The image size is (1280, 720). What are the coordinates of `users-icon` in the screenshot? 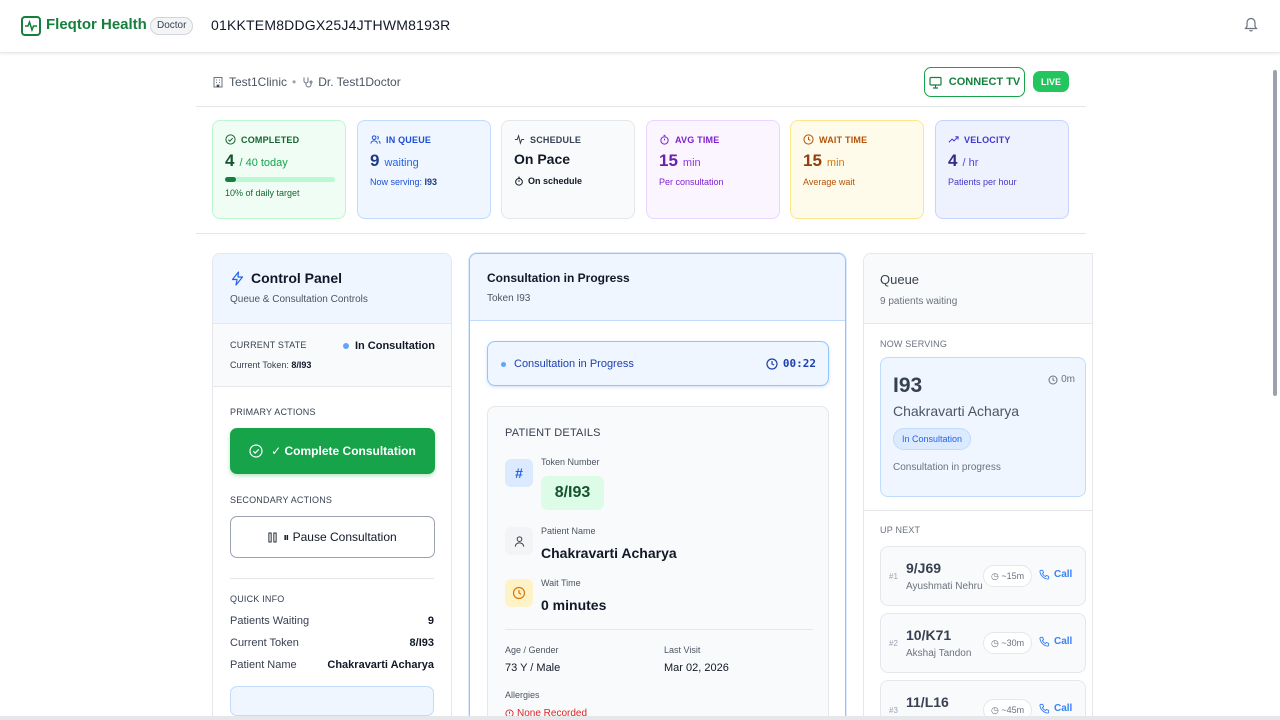 It's located at (375, 139).